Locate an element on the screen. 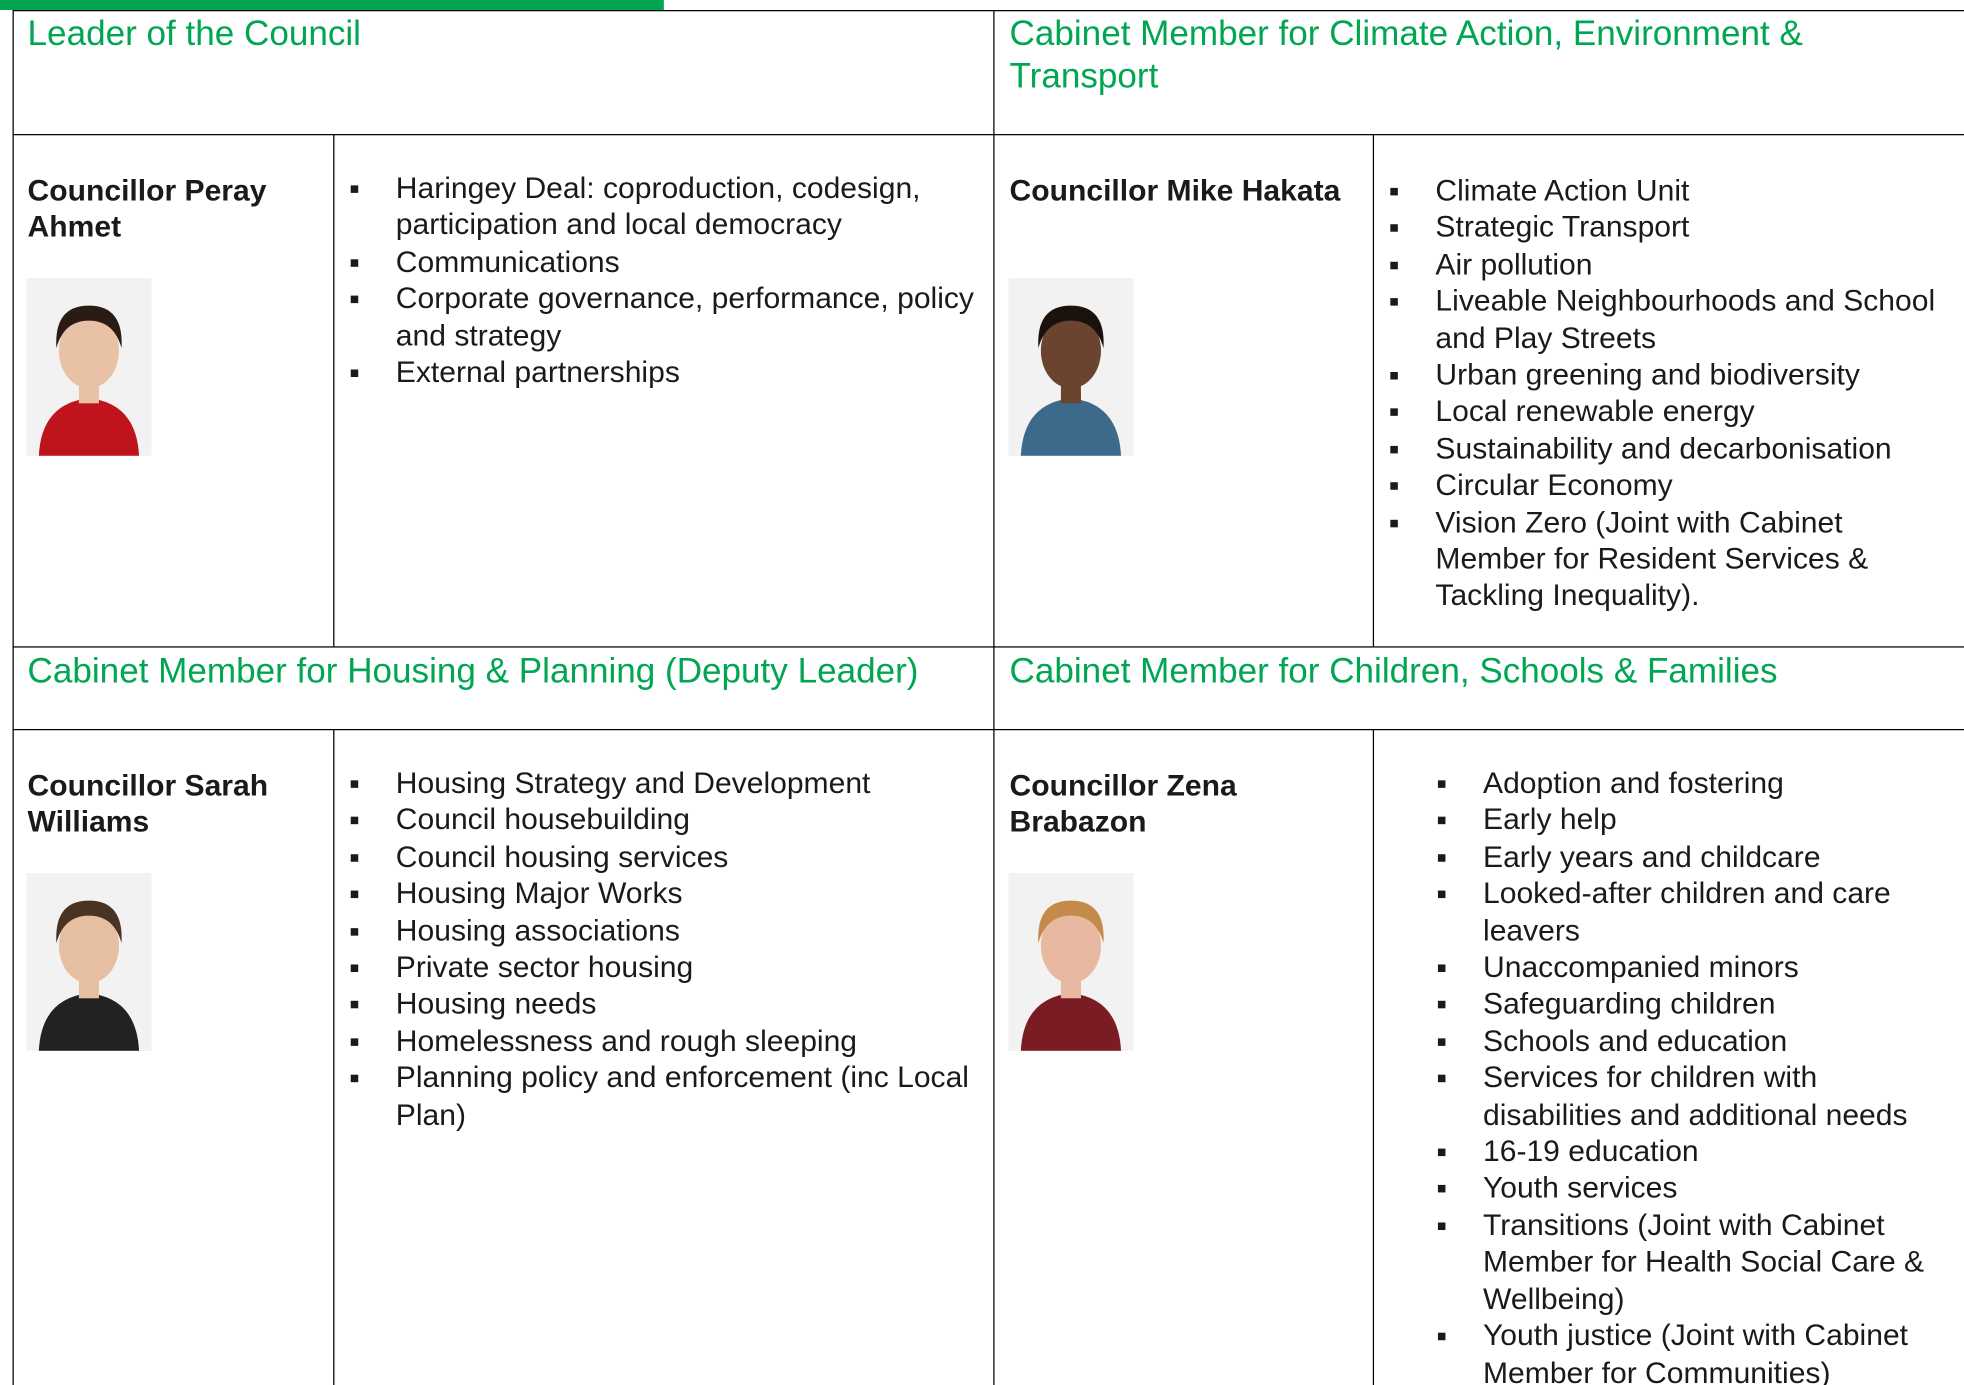 The image size is (1964, 1385). responsibility: Early help is located at coordinates (1698, 820).